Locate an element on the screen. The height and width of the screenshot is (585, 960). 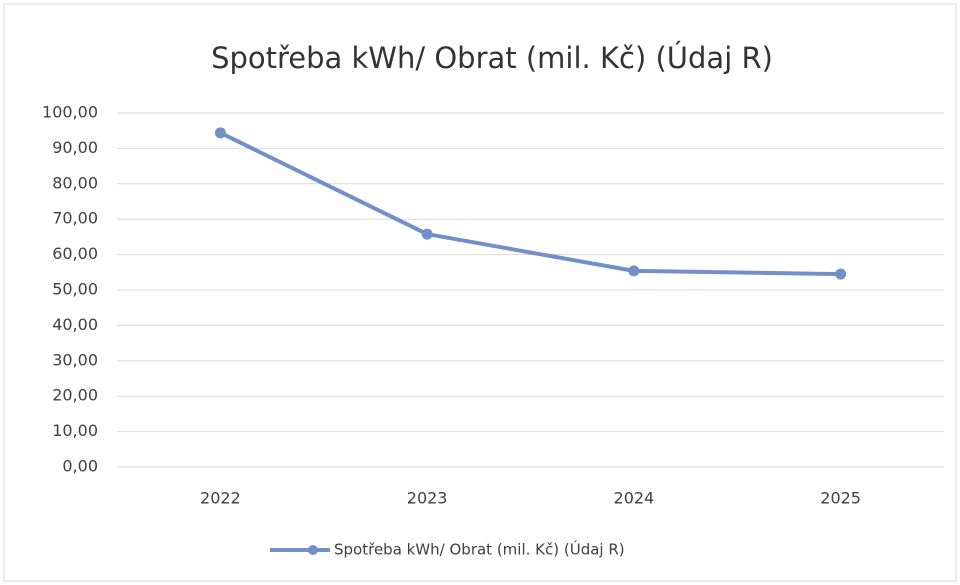
y-tick-label: 80,00 is located at coordinates (75, 182).